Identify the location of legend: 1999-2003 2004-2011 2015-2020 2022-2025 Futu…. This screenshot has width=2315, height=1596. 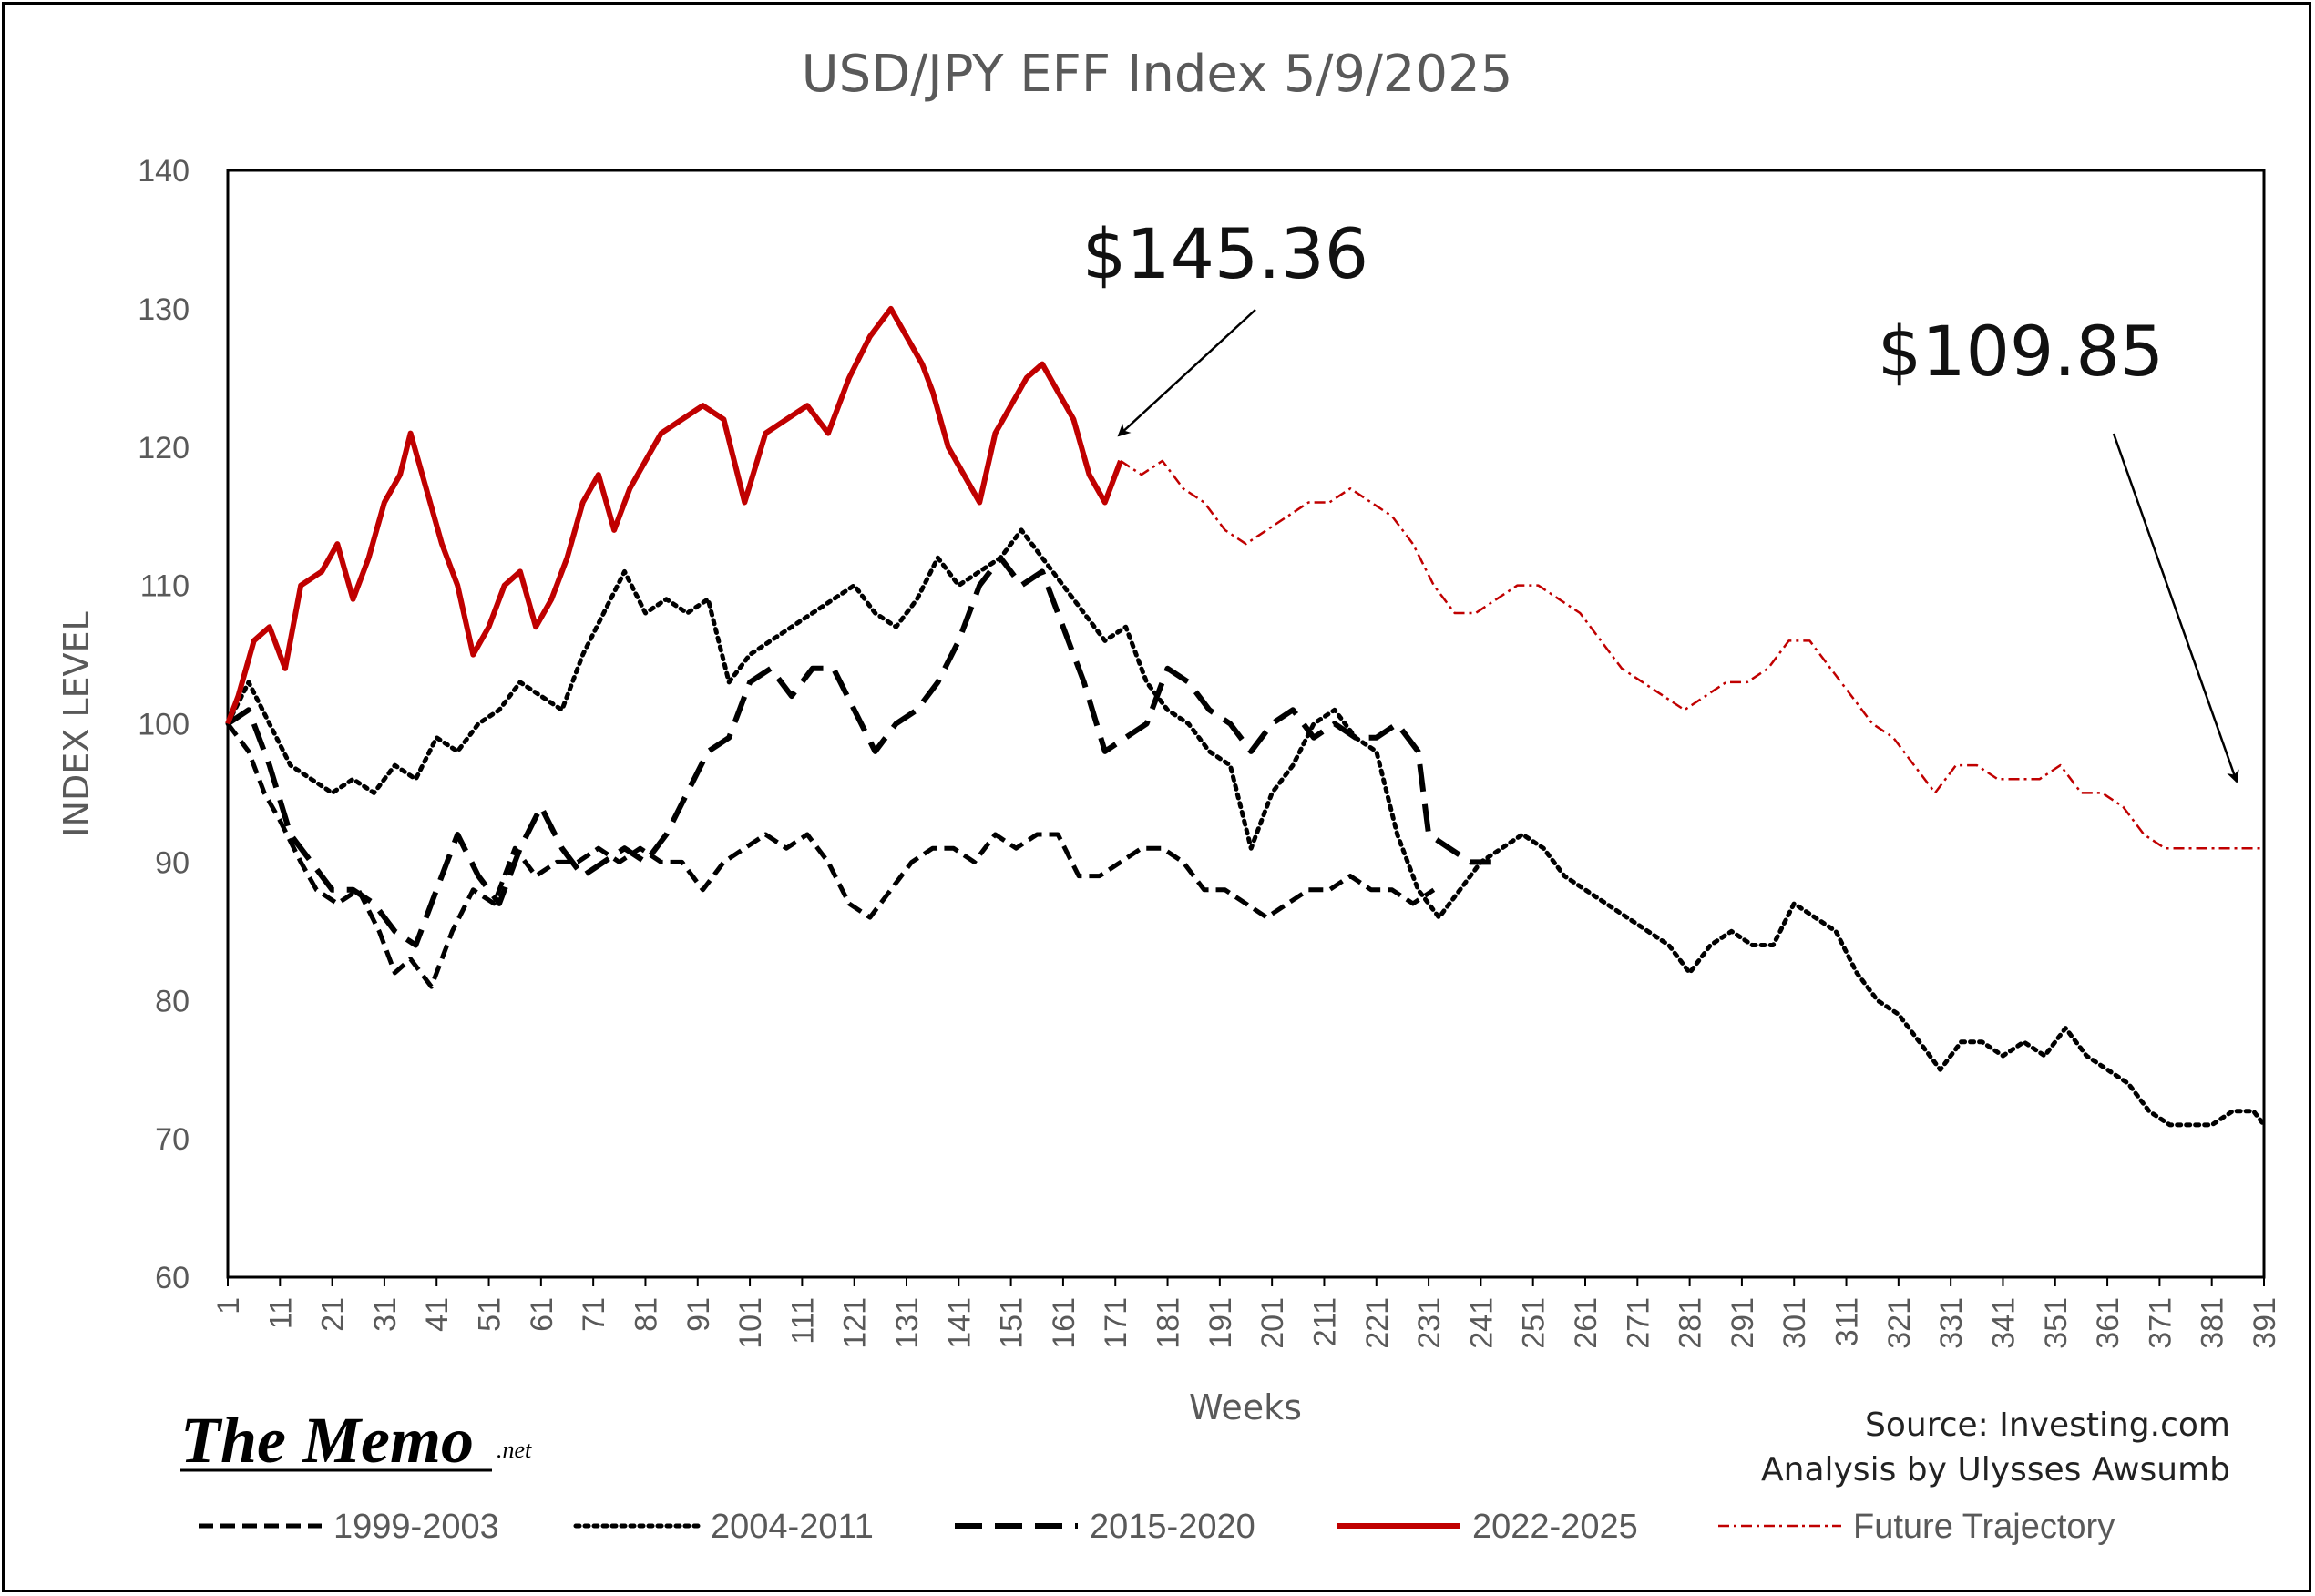
(1157, 1527).